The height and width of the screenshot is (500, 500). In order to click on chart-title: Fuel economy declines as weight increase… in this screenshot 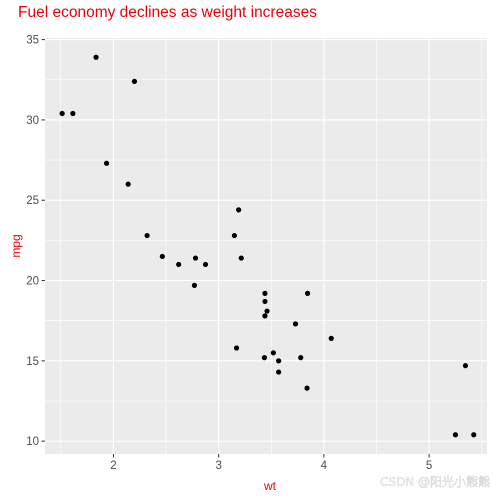, I will do `click(167, 12)`.